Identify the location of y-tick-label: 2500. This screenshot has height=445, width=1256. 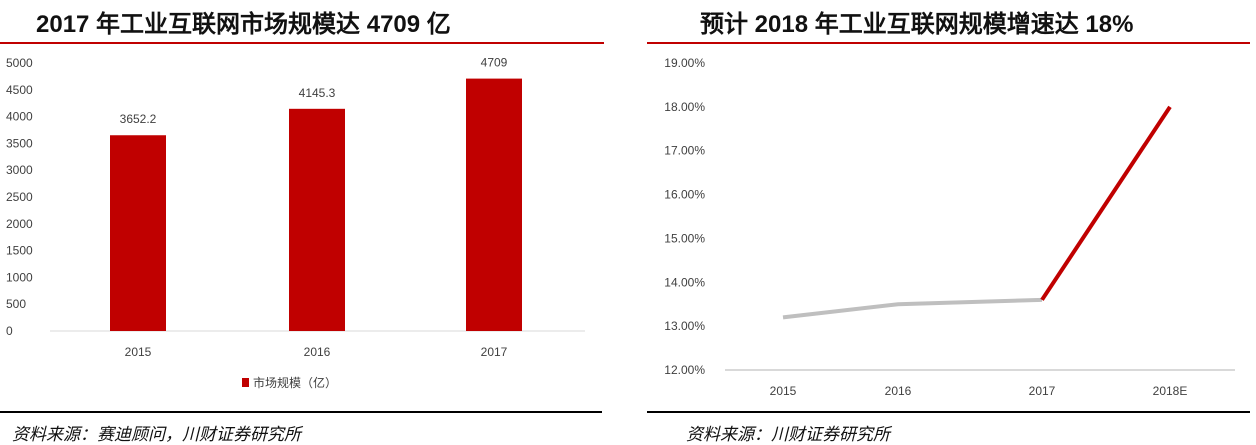
(19, 197).